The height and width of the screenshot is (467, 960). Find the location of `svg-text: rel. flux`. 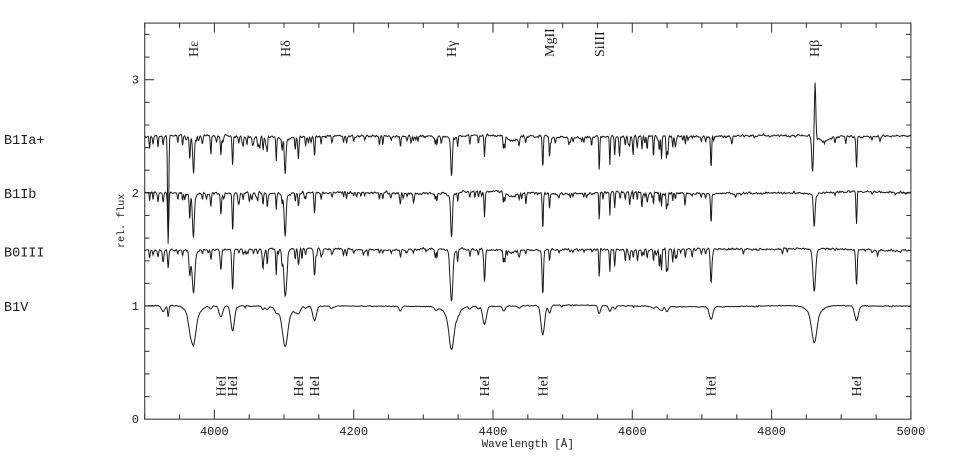

svg-text: rel. flux is located at coordinates (122, 221).